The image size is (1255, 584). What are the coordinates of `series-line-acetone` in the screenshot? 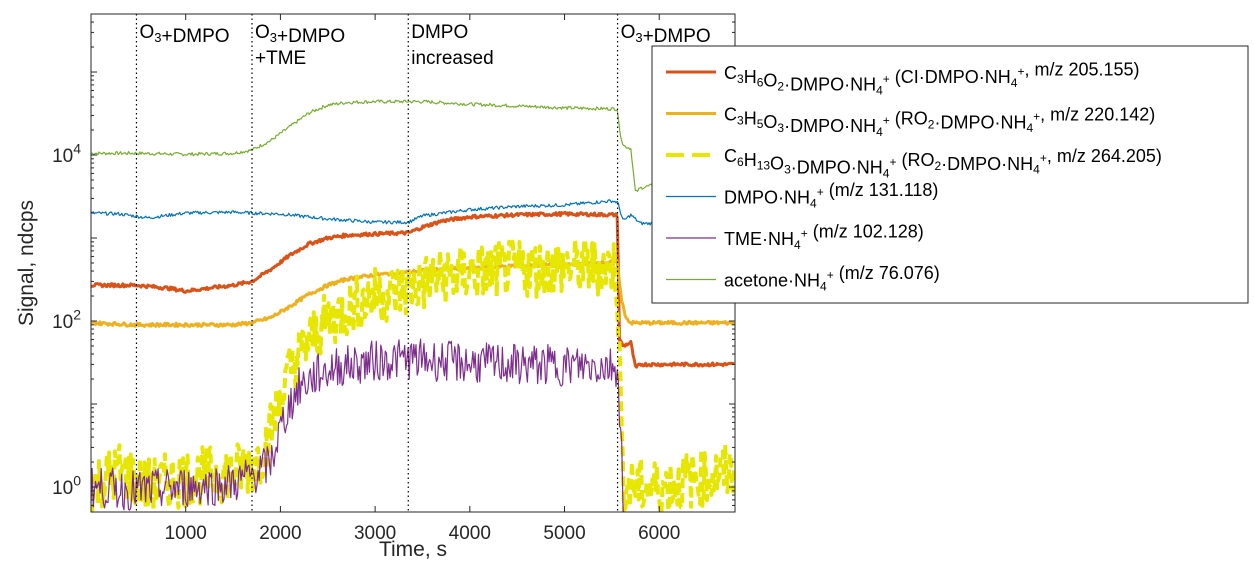 It's located at (413, 145).